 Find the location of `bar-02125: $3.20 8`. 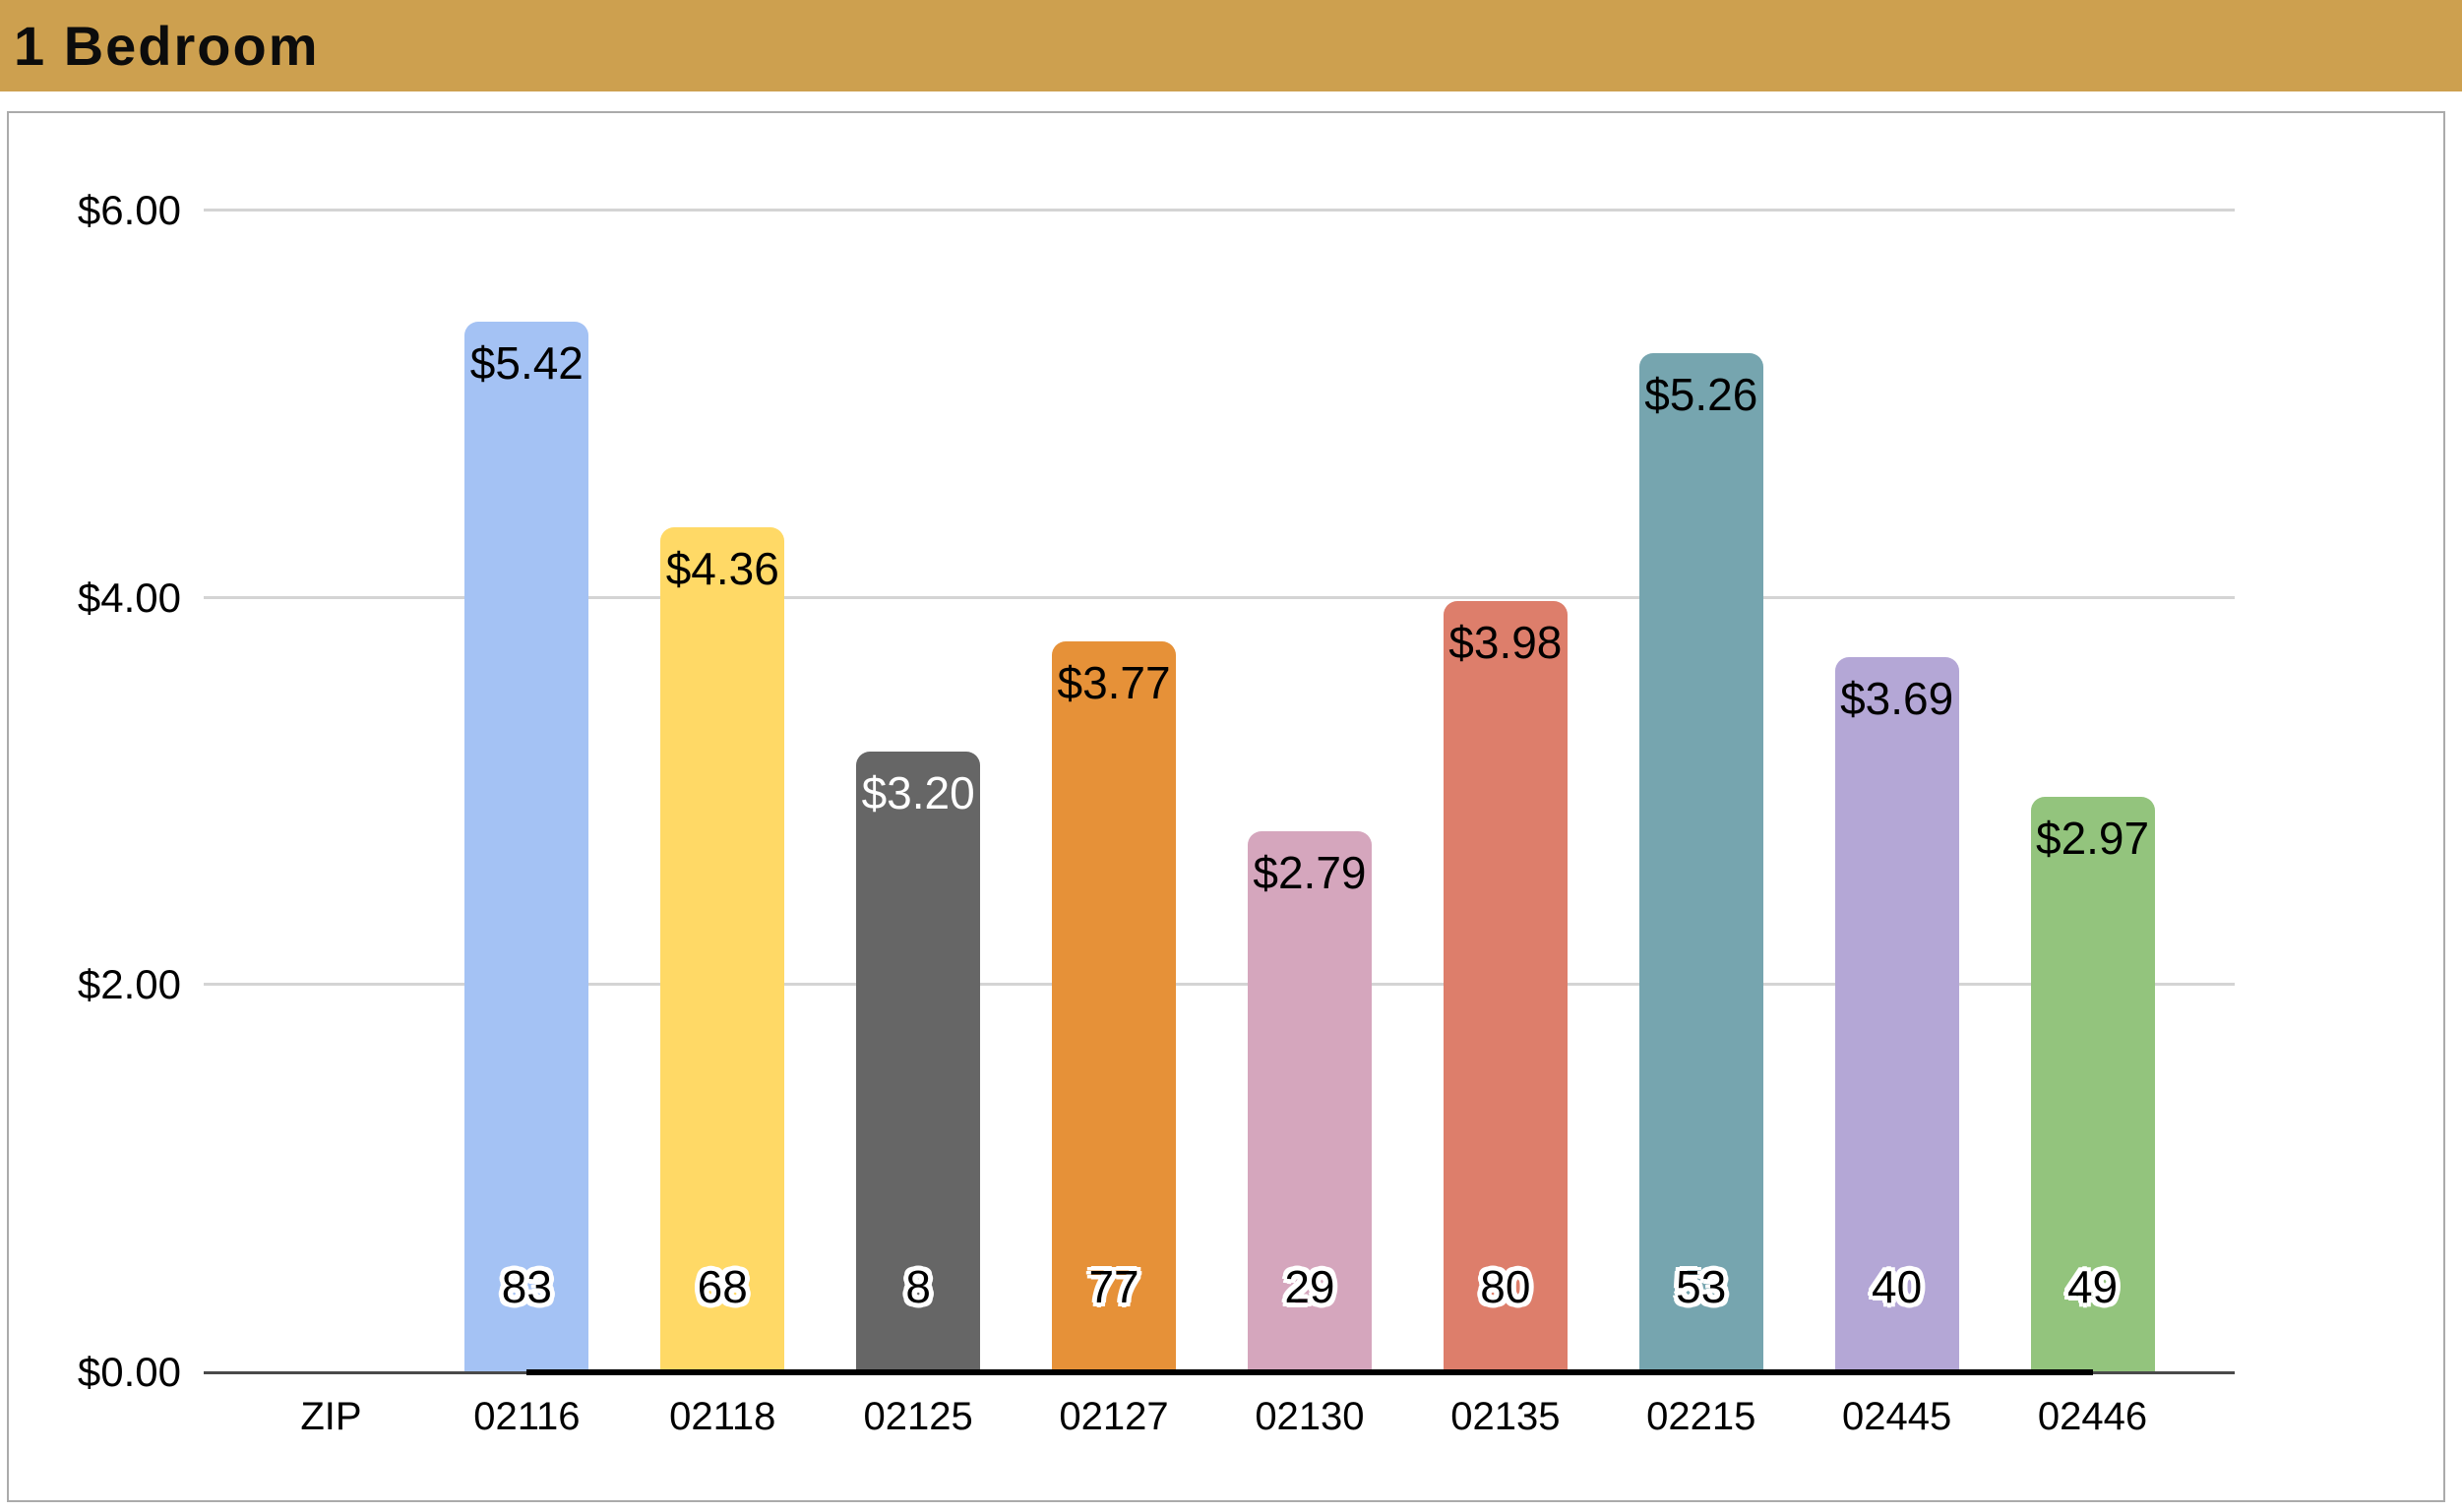

bar-02125: $3.20 8 is located at coordinates (918, 1062).